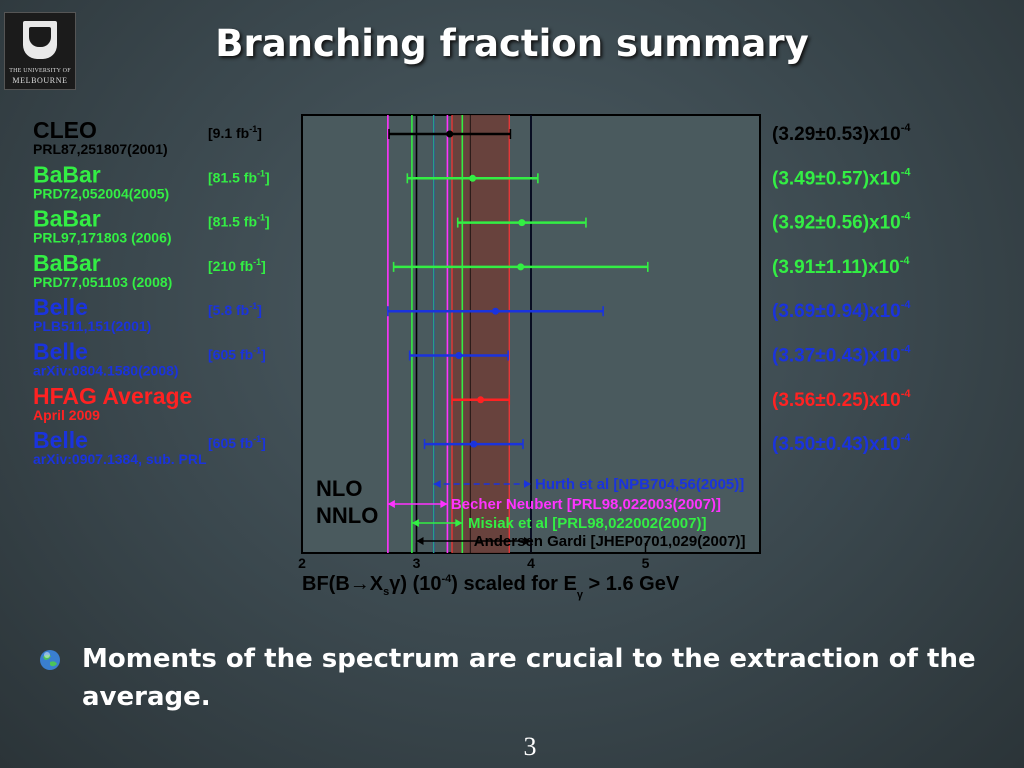  I want to click on result-value: (3.91±1.11)x10-4, so click(841, 266).